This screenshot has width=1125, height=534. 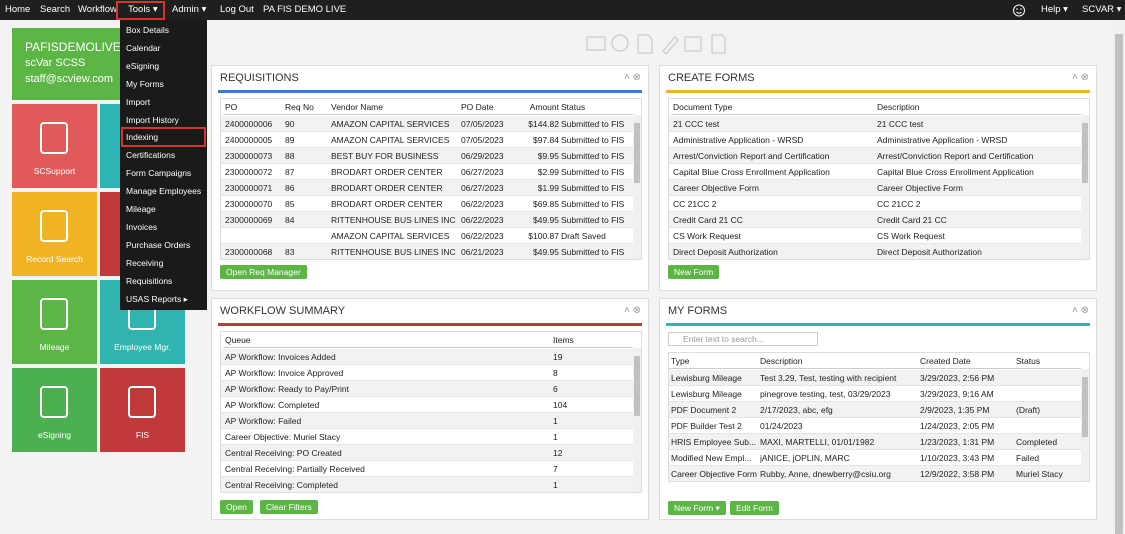 What do you see at coordinates (54, 410) in the screenshot?
I see `tile: eSigning` at bounding box center [54, 410].